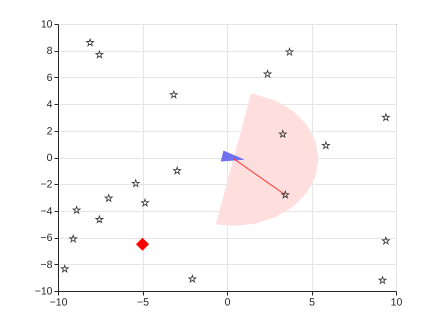  What do you see at coordinates (312, 302) in the screenshot?
I see `x-tick-label: 5` at bounding box center [312, 302].